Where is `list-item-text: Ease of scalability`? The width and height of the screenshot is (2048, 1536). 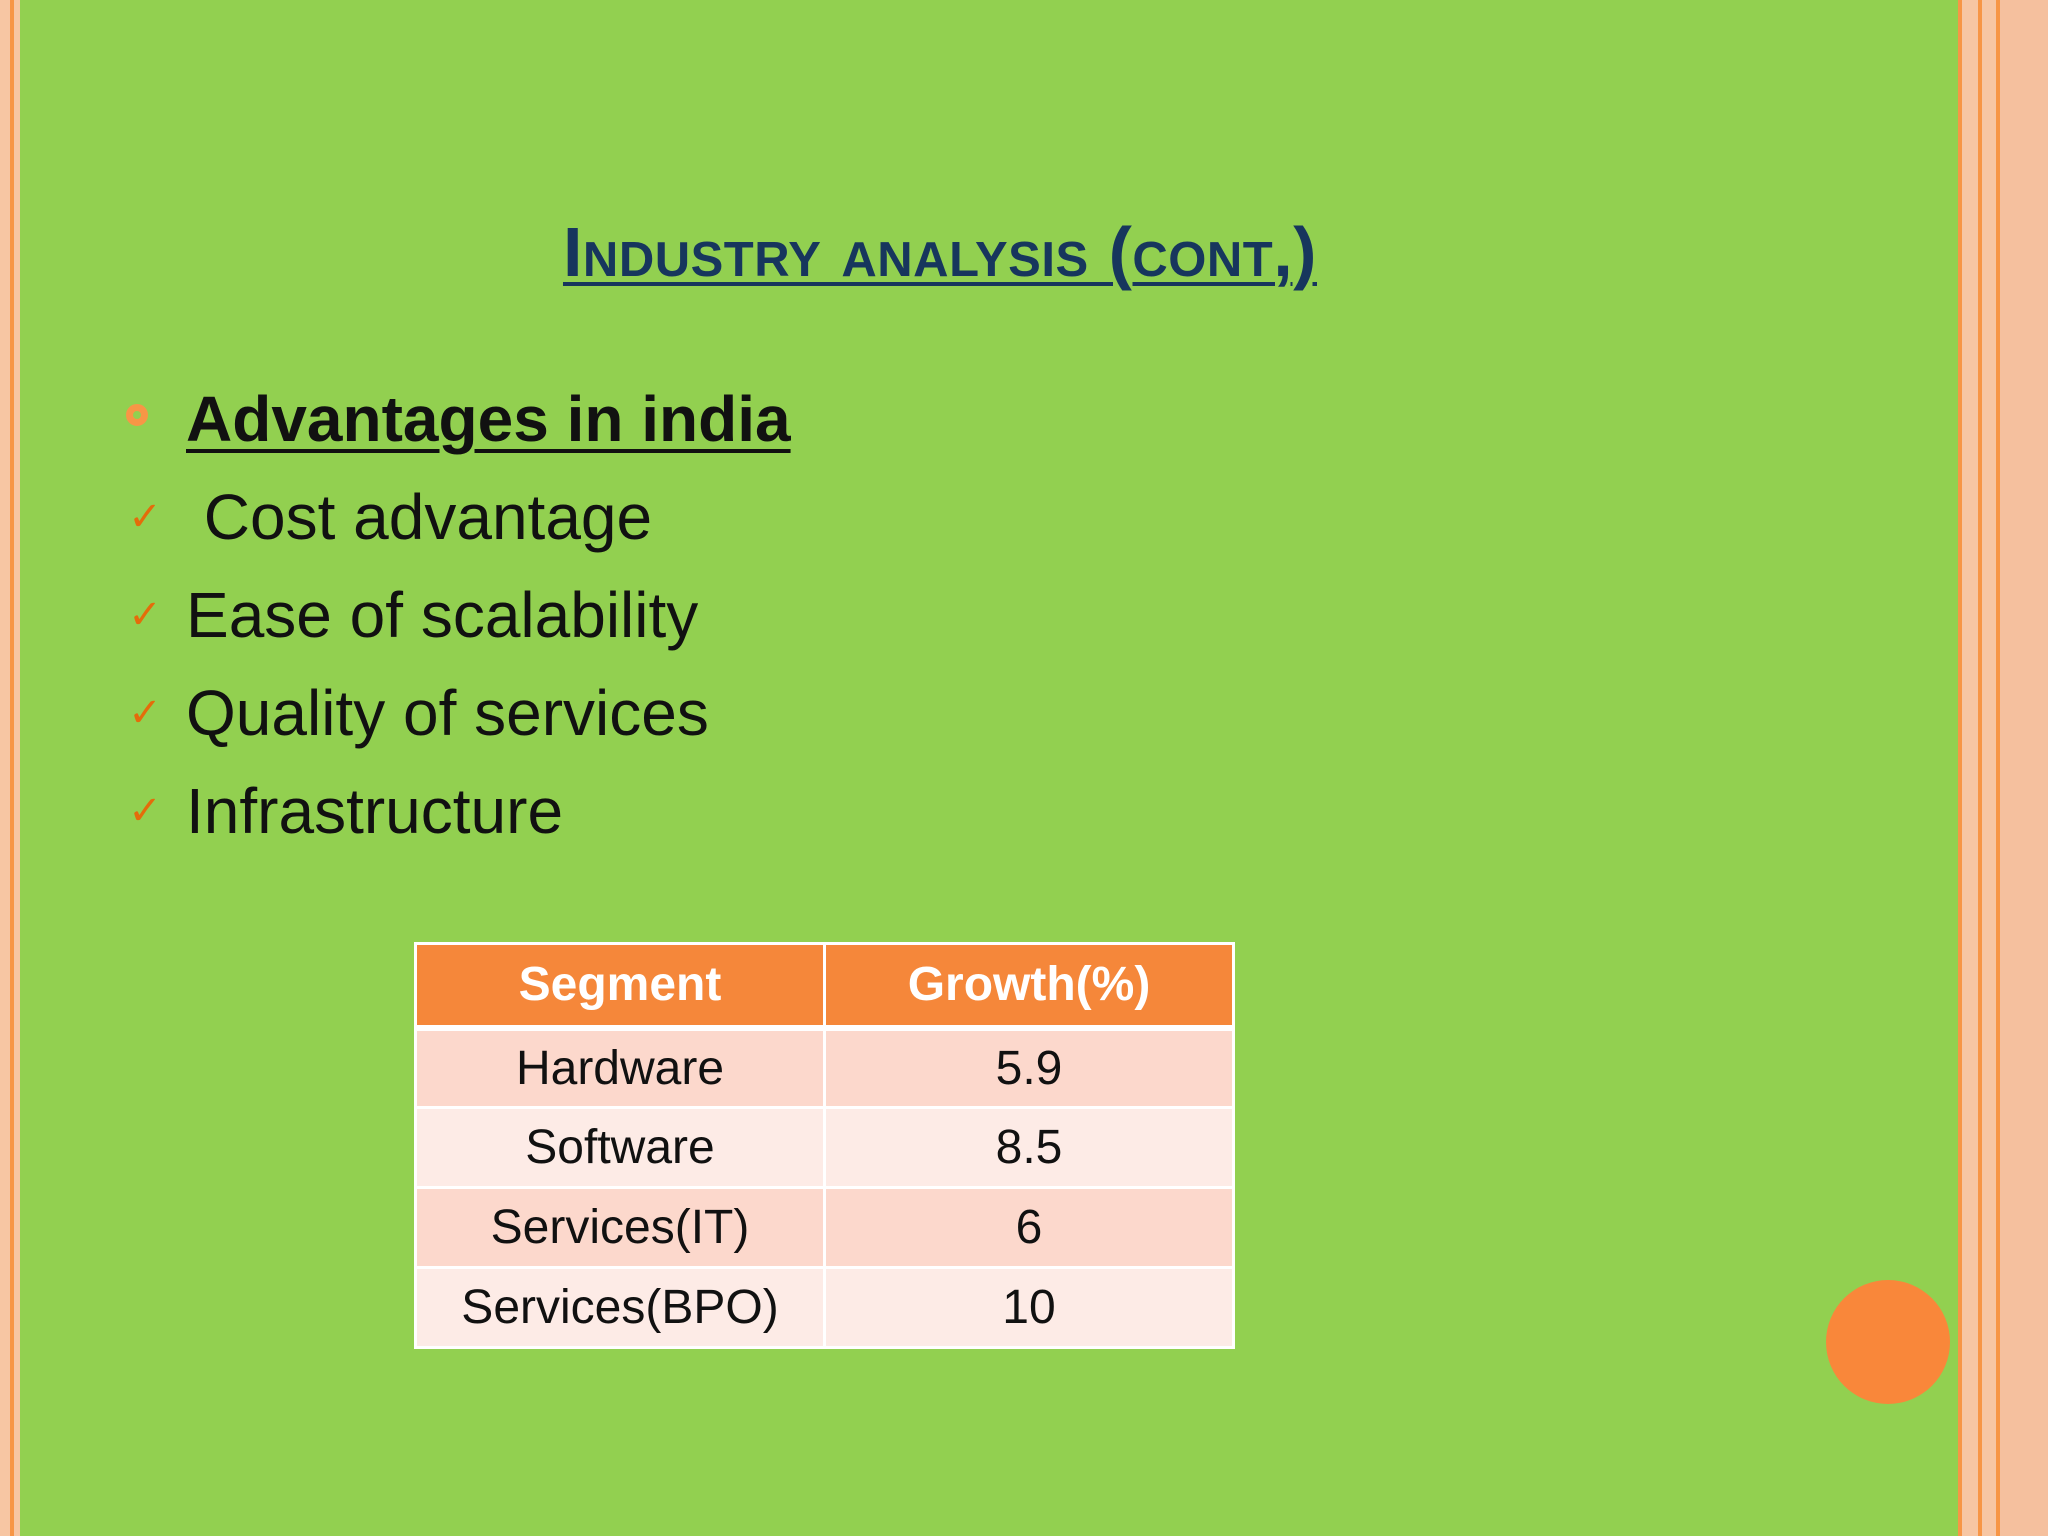
list-item-text: Ease of scalability is located at coordinates (442, 615).